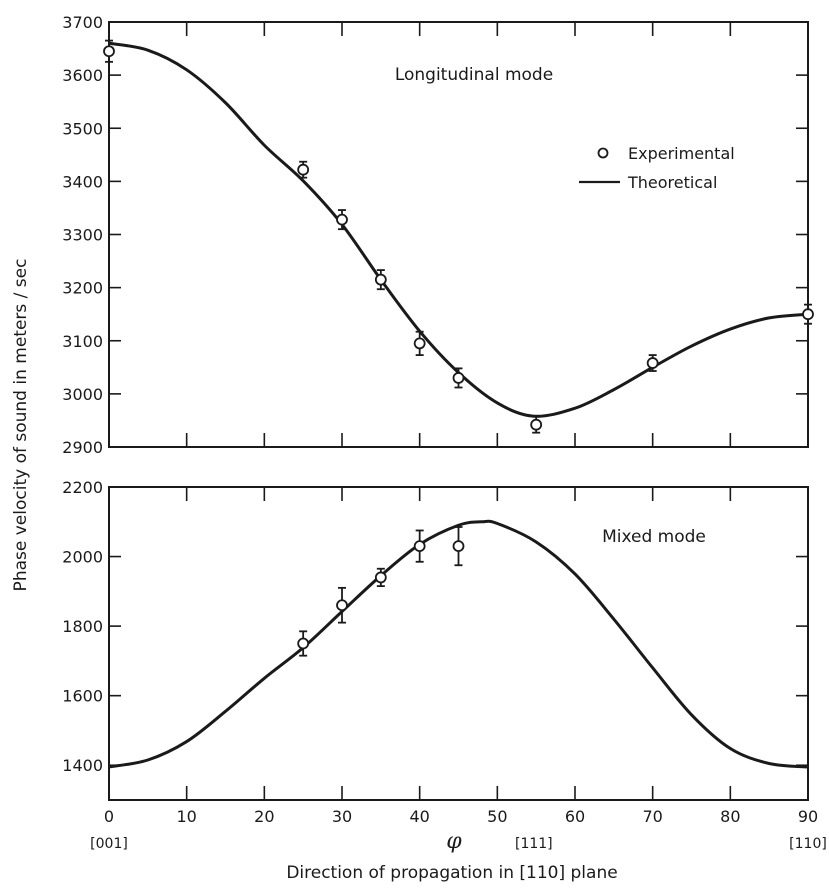  I want to click on x-tick-label: 0, so click(109, 816).